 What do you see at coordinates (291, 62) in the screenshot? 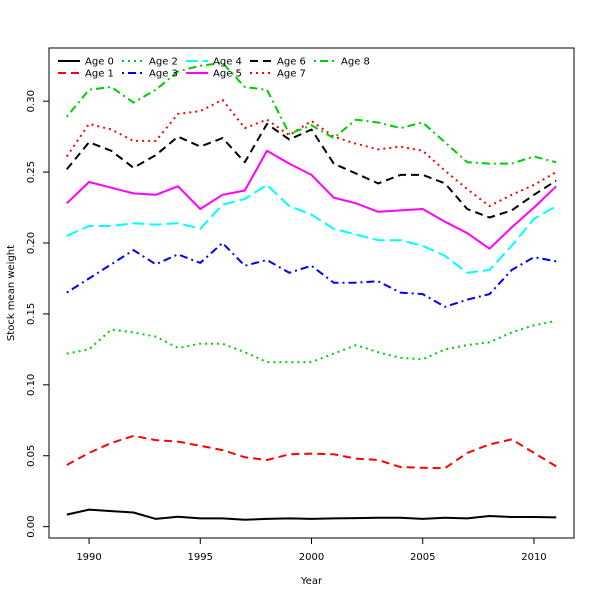
I see `legend-label: Age 6` at bounding box center [291, 62].